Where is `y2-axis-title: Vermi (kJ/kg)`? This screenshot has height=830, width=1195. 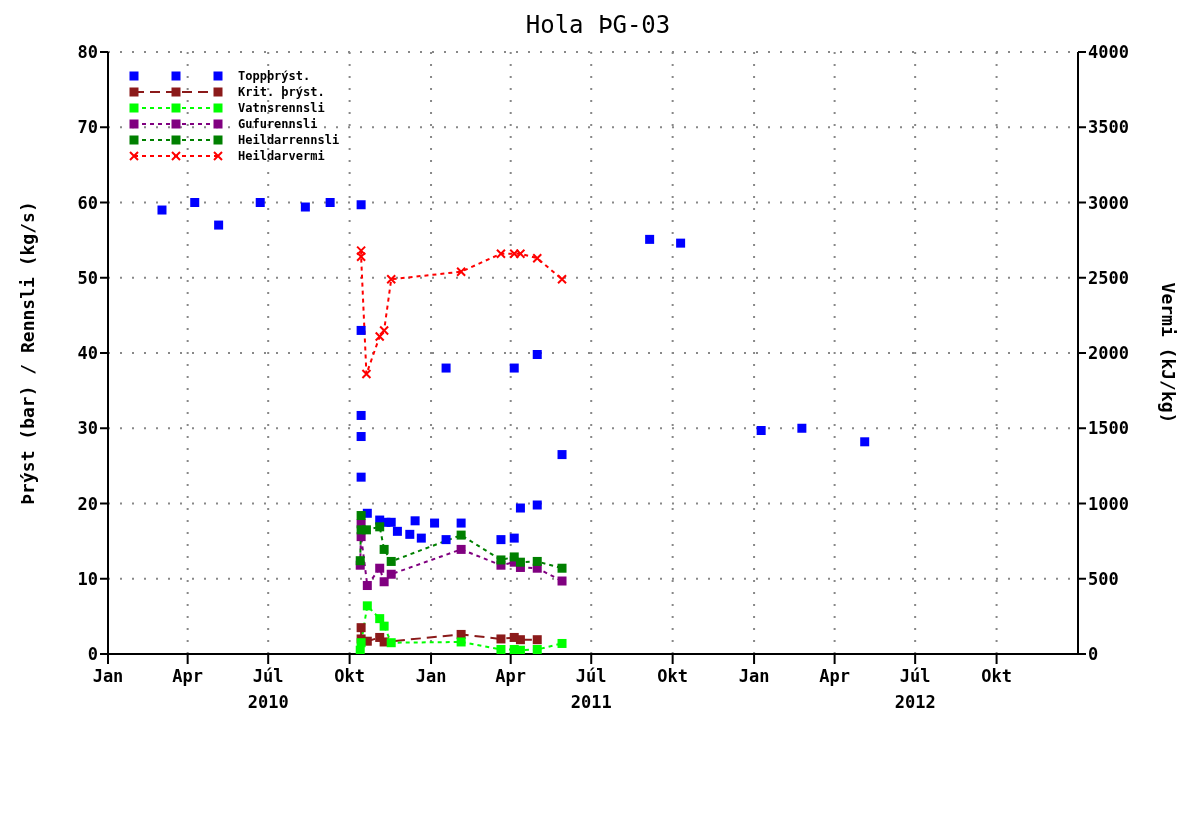 y2-axis-title: Vermi (kJ/kg) is located at coordinates (1168, 353).